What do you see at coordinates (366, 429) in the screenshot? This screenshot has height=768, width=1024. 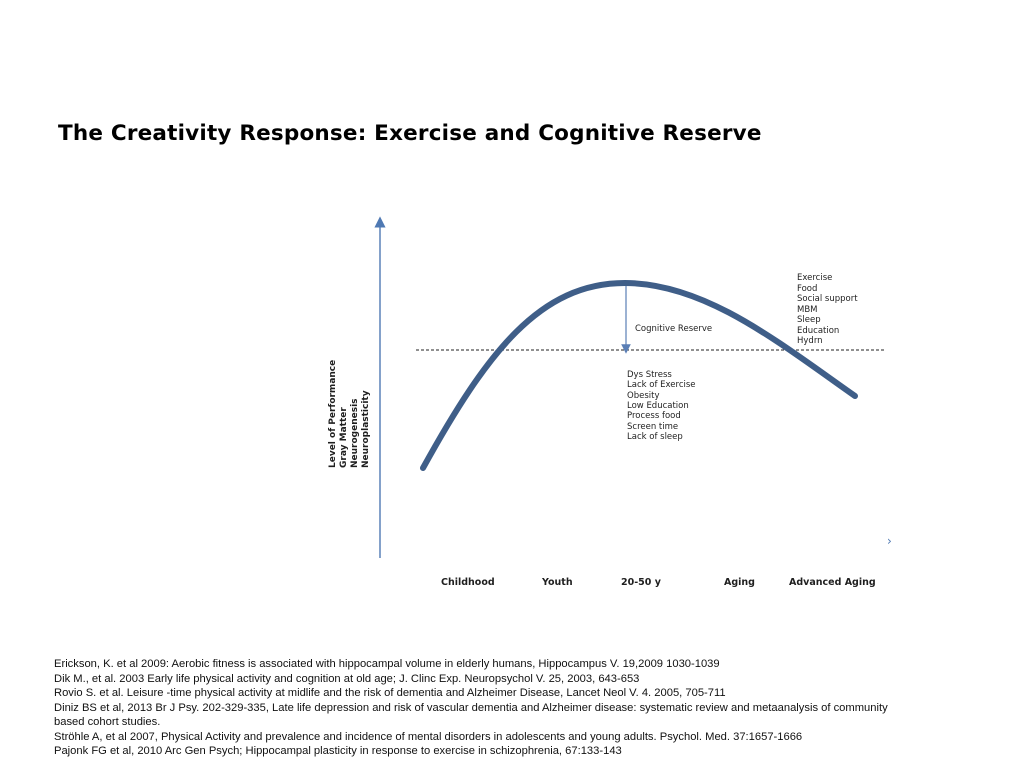 I see `y-axis-label-neuroplasticity: Neuroplasticity` at bounding box center [366, 429].